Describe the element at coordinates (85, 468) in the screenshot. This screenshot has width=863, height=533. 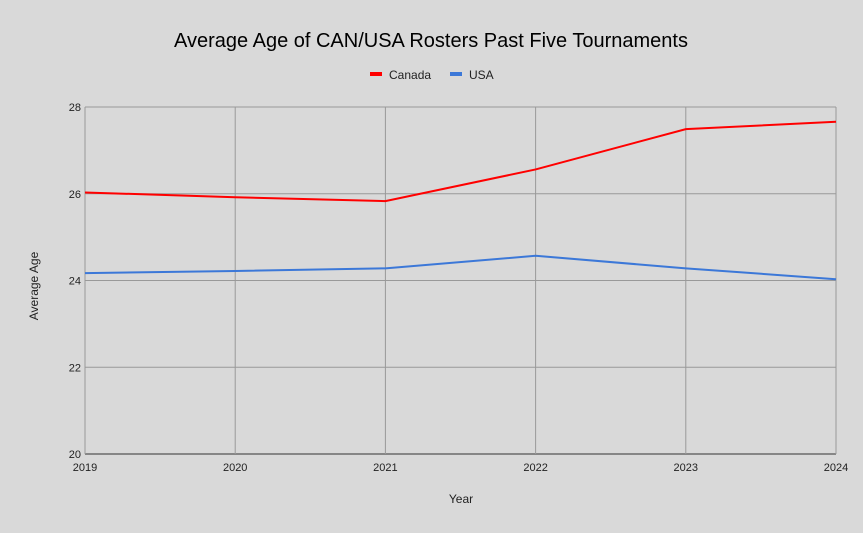
I see `x-tick-label: 2019` at that location.